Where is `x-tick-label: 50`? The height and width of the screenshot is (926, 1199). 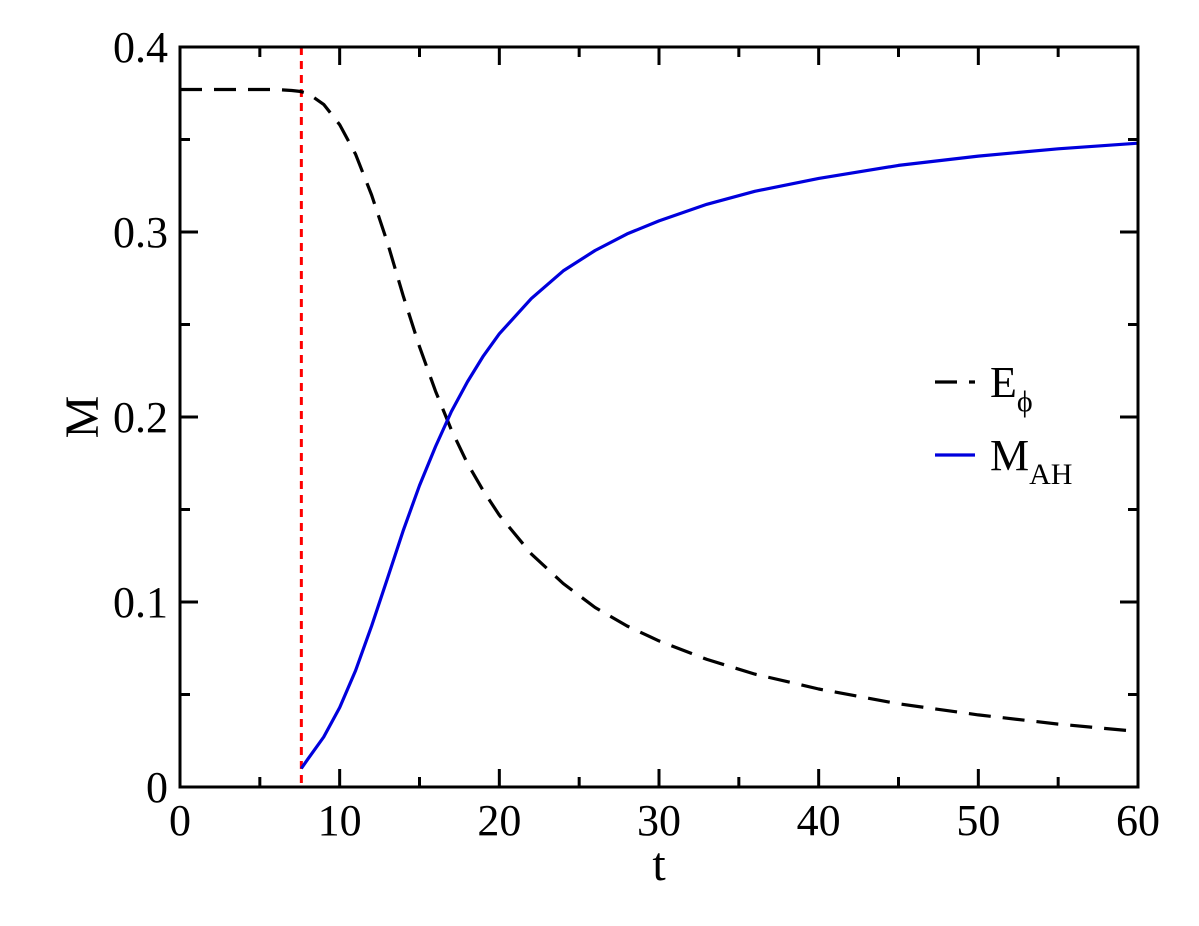
x-tick-label: 50 is located at coordinates (978, 820).